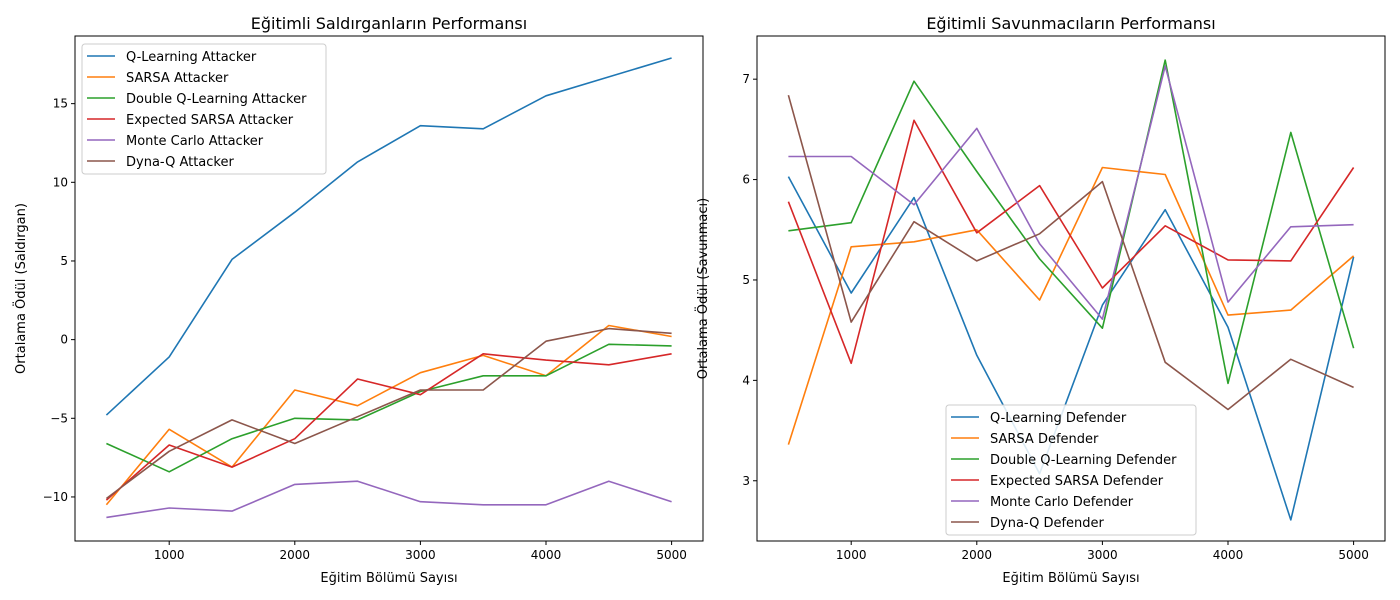 This screenshot has height=600, width=1400. I want to click on y-tick-label: 4, so click(746, 380).